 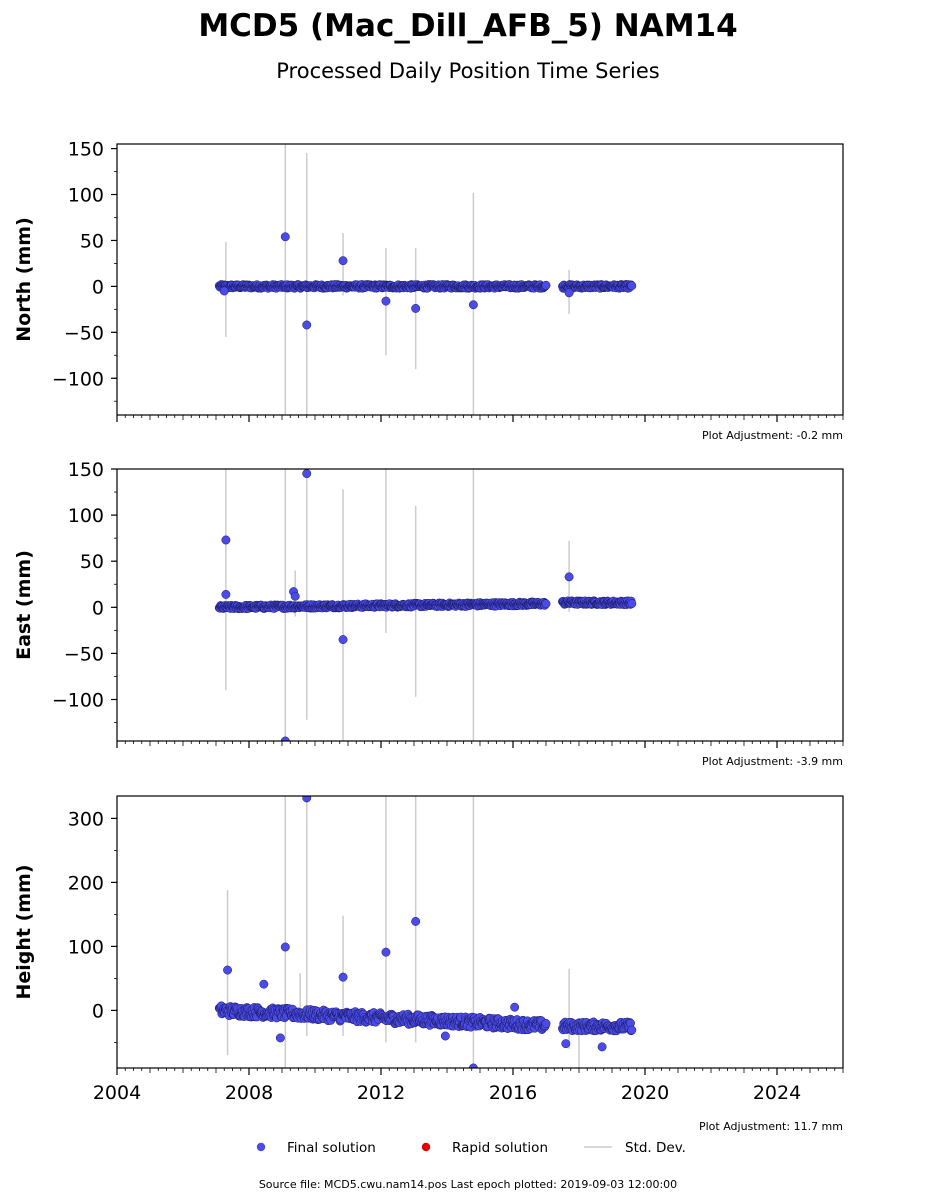 What do you see at coordinates (772, 761) in the screenshot?
I see `plot-adjustment-label: Plot Adjustment: -3.9 mm` at bounding box center [772, 761].